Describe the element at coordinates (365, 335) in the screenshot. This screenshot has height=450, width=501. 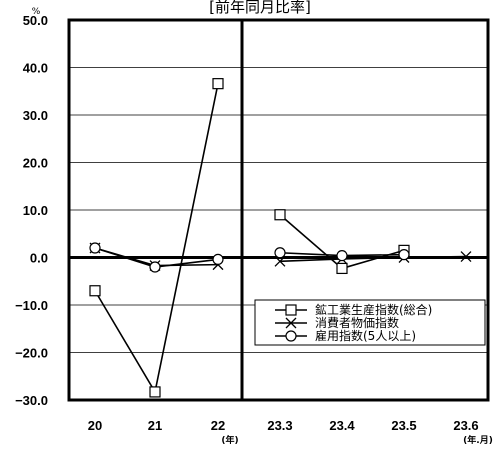
I see `legend-label: 雇用指数(5人以上)` at that location.